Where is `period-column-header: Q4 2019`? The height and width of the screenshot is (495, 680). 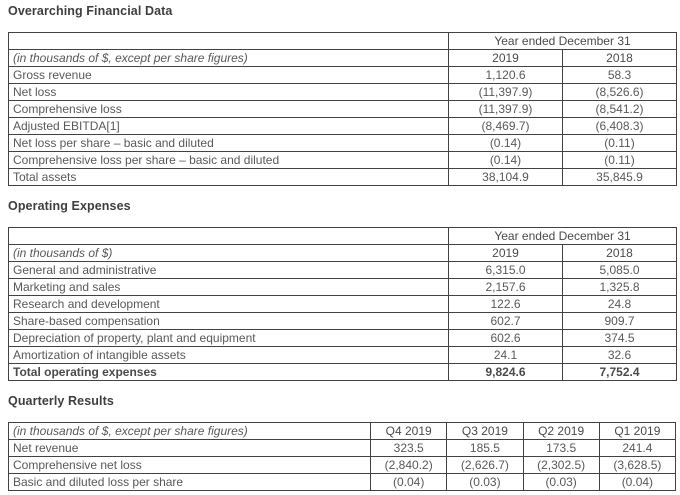 period-column-header: Q4 2019 is located at coordinates (409, 431).